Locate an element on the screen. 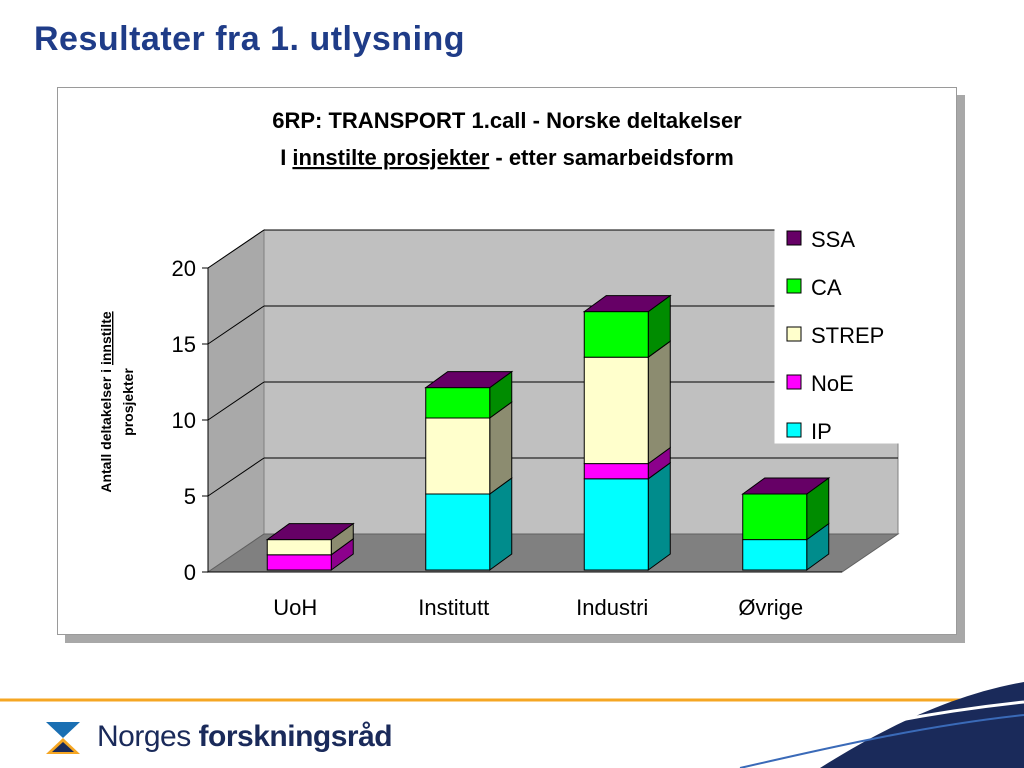 The height and width of the screenshot is (768, 1024). bar-segment-ip-øvrige is located at coordinates (786, 546).